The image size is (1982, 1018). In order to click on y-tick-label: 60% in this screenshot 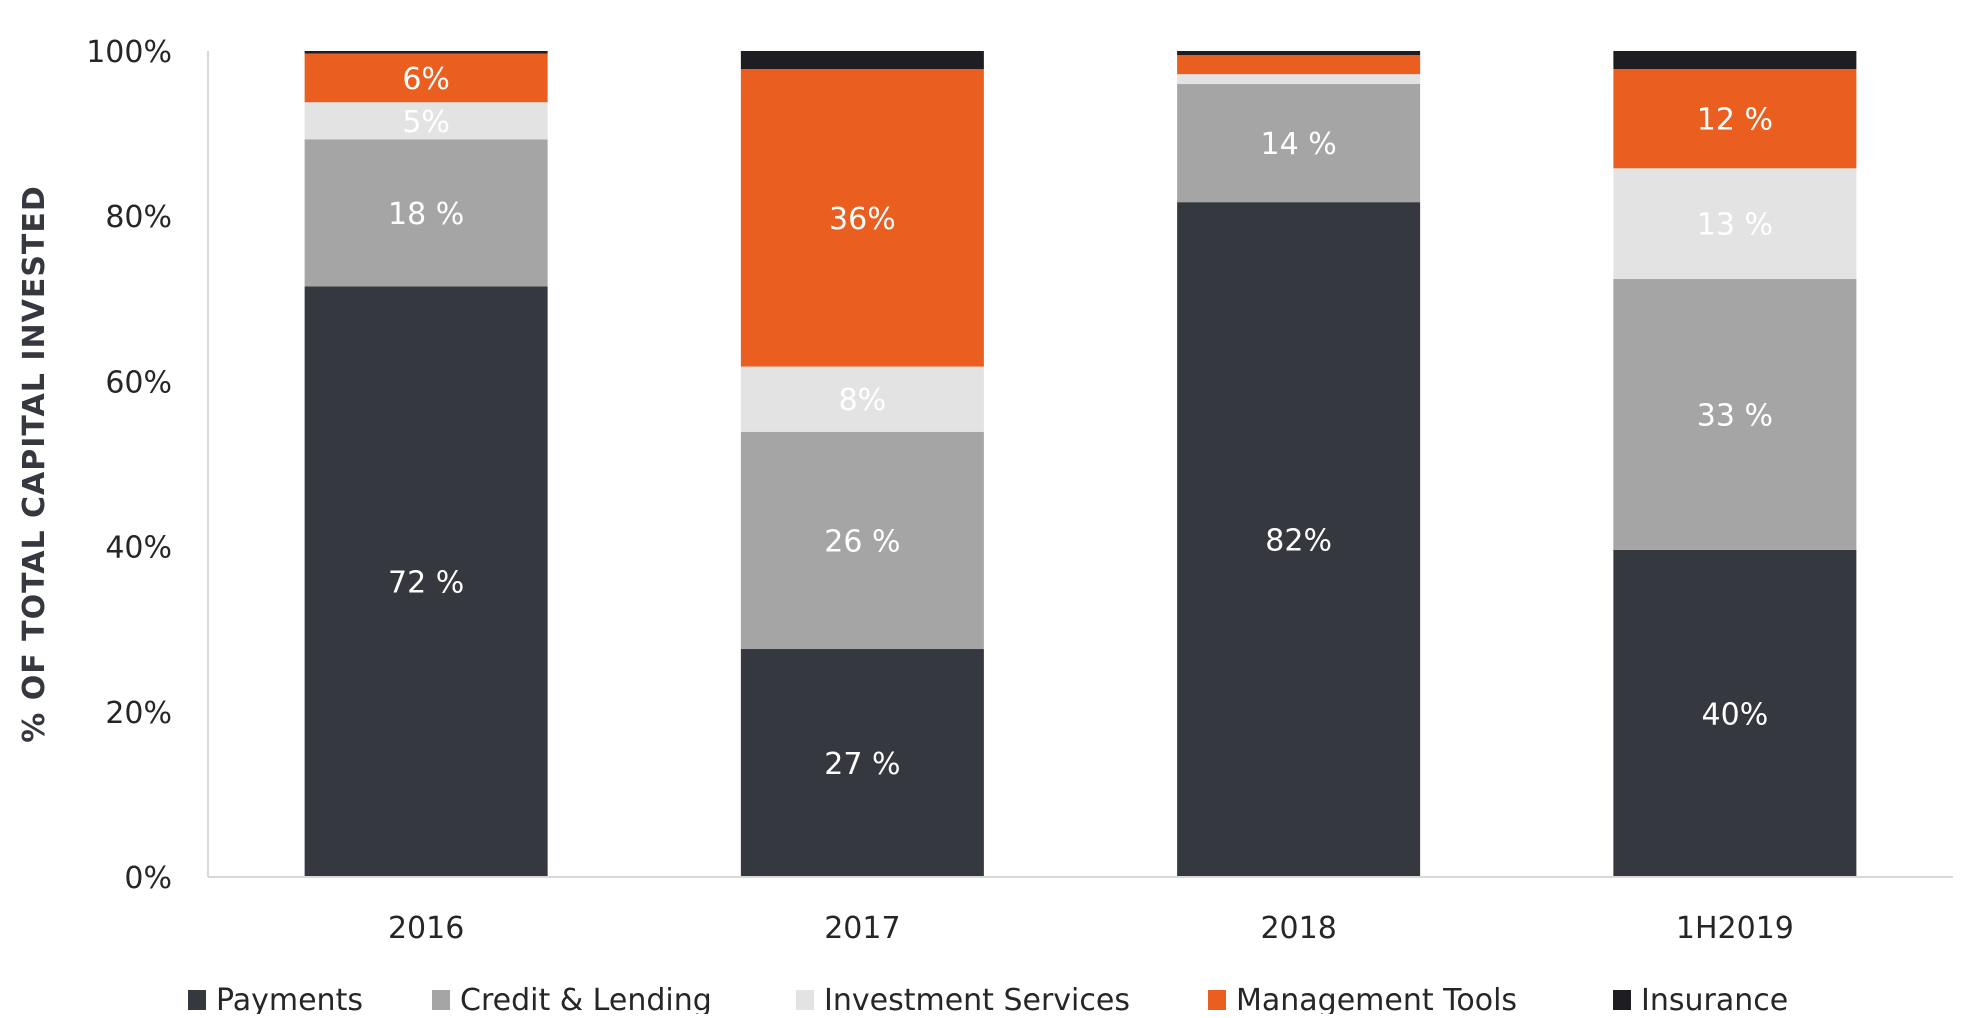, I will do `click(138, 382)`.